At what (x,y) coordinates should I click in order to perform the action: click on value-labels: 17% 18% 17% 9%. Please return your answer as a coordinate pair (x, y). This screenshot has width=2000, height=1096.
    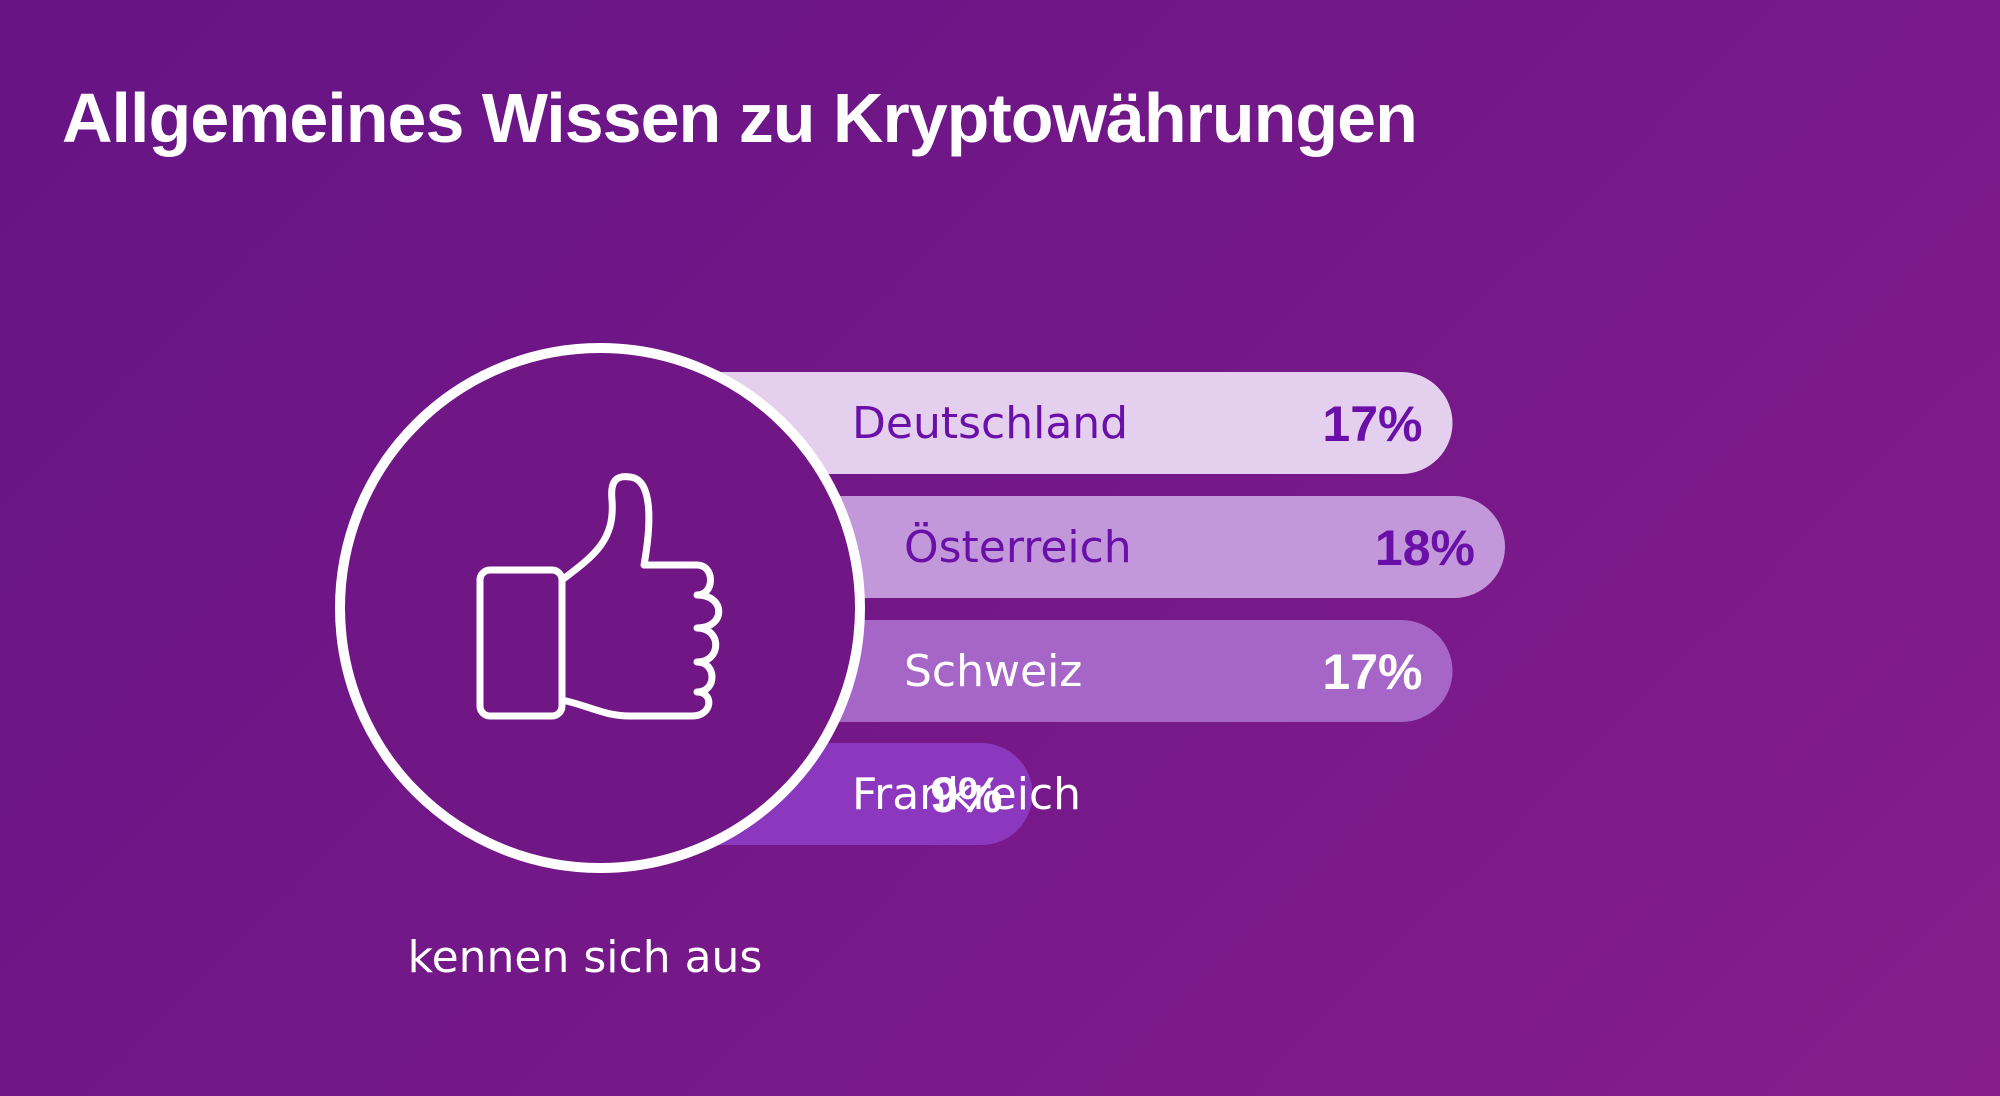
    Looking at the image, I should click on (1202, 609).